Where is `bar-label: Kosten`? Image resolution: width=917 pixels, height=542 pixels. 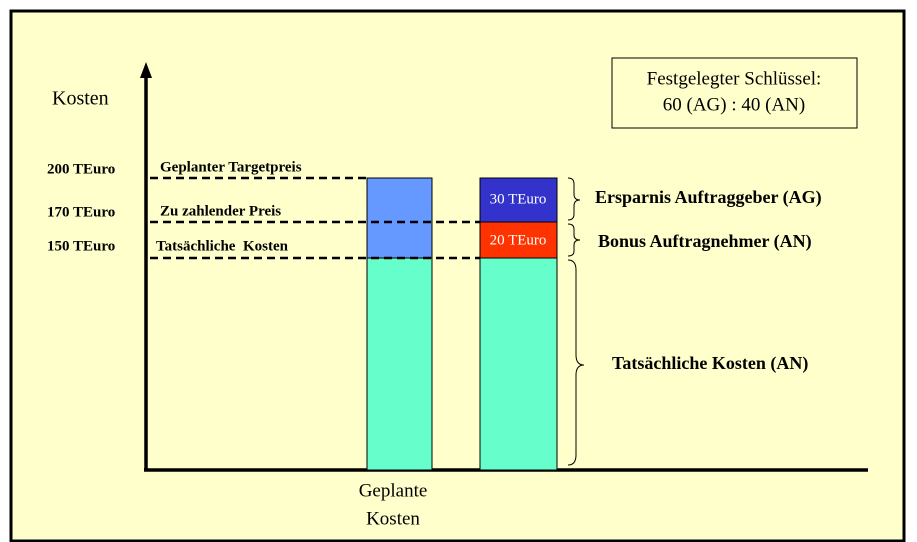 bar-label: Kosten is located at coordinates (393, 518).